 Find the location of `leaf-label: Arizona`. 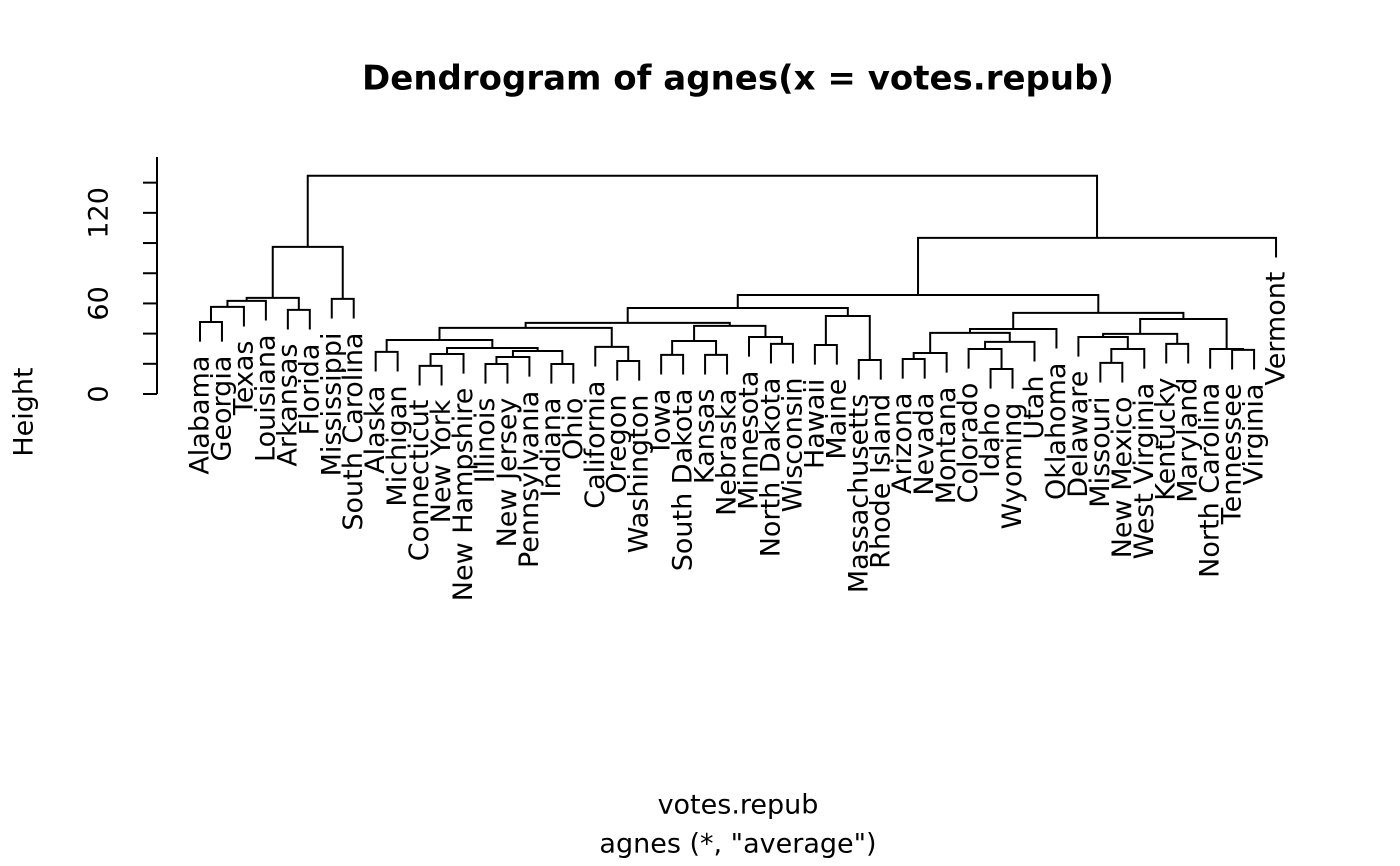

leaf-label: Arizona is located at coordinates (902, 443).